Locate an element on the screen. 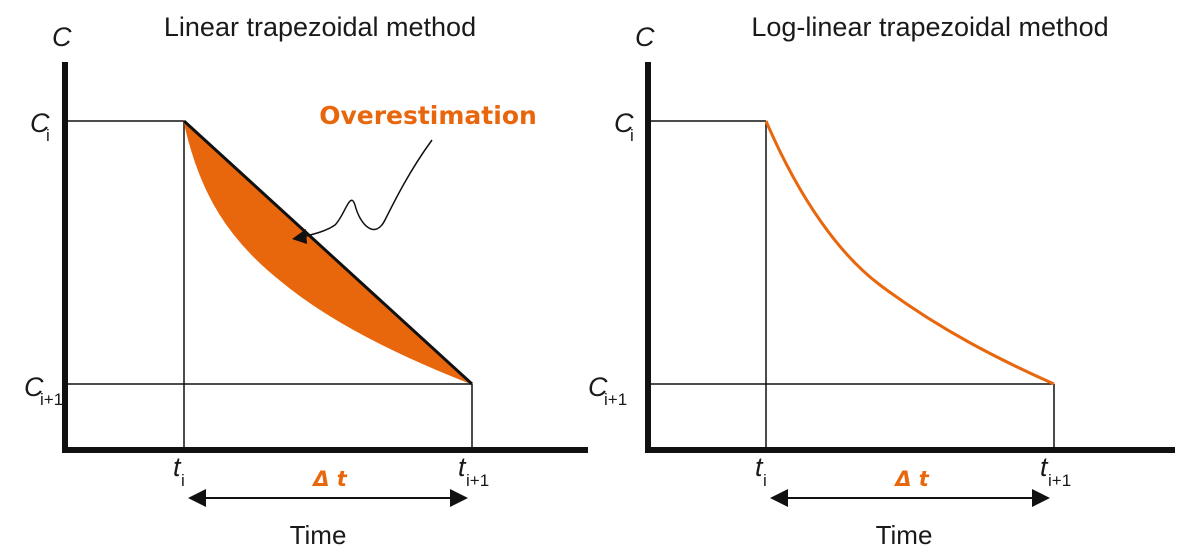 This screenshot has height=559, width=1185. left-y-axis-label: C is located at coordinates (62, 37).